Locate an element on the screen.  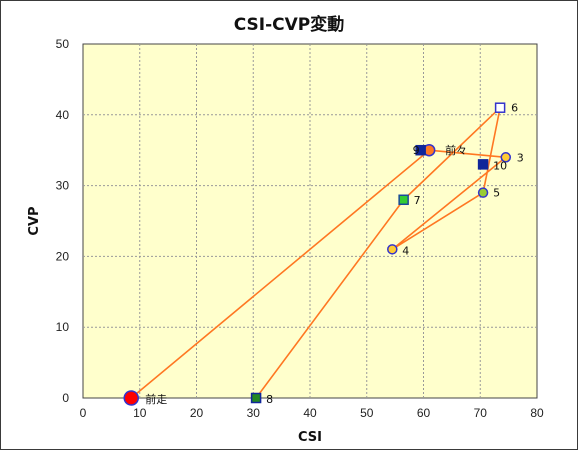
point-label-8: 8 is located at coordinates (269, 399).